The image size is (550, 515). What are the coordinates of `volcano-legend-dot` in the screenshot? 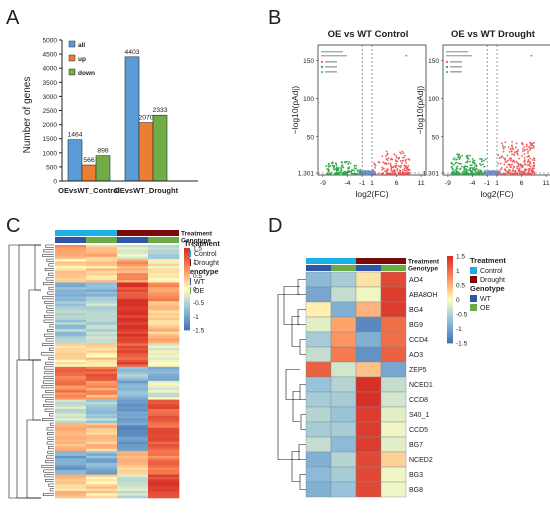 It's located at (322, 62).